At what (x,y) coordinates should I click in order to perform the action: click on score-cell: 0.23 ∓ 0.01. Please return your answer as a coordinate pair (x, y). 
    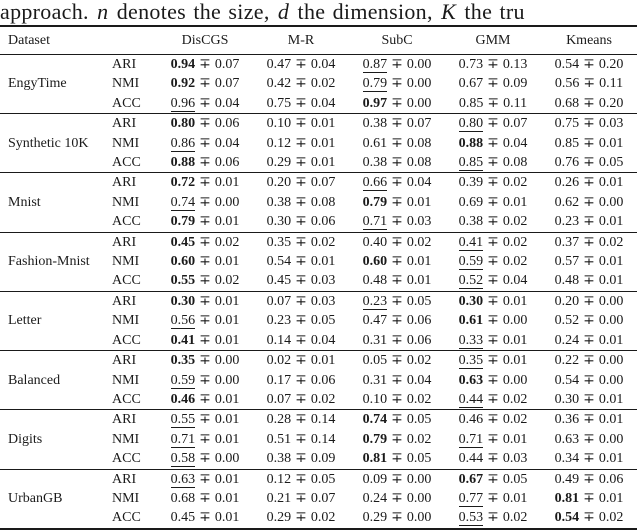
    Looking at the image, I should click on (589, 222).